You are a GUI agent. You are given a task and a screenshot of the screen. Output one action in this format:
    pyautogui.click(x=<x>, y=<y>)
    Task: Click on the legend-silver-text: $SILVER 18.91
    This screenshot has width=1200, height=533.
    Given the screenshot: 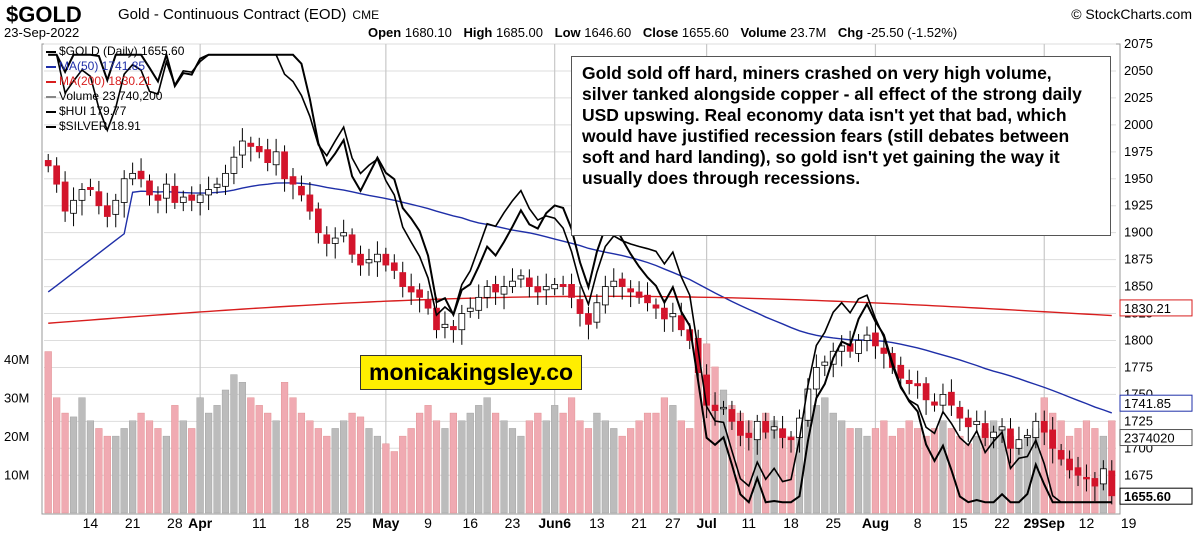 What is the action you would take?
    pyautogui.click(x=100, y=126)
    